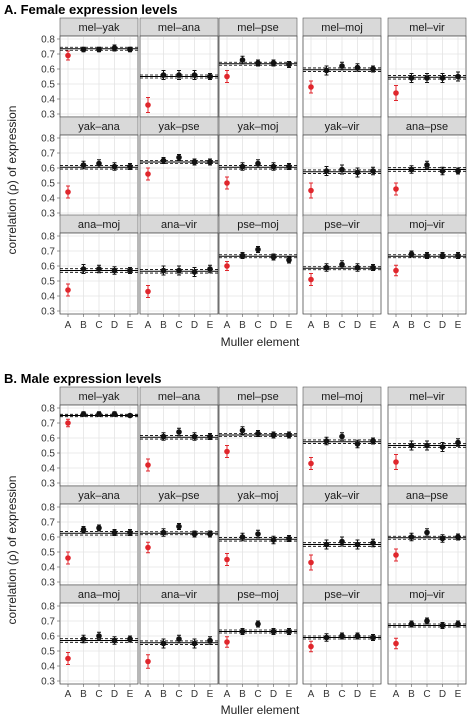 Image resolution: width=474 pixels, height=719 pixels. What do you see at coordinates (48, 682) in the screenshot?
I see `y-tick-label: 0.3` at bounding box center [48, 682].